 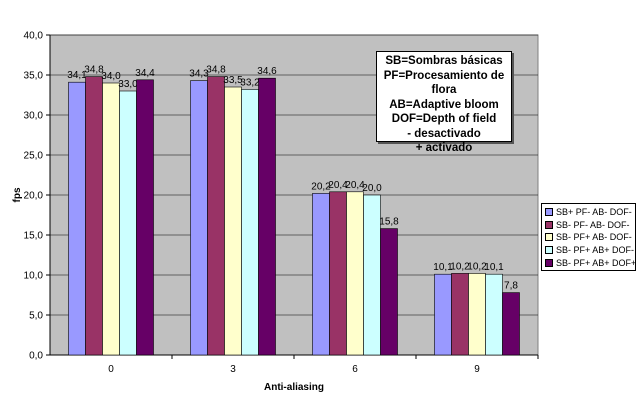 I want to click on legend-label: SB+ PF- AB- DOF-, so click(x=594, y=212).